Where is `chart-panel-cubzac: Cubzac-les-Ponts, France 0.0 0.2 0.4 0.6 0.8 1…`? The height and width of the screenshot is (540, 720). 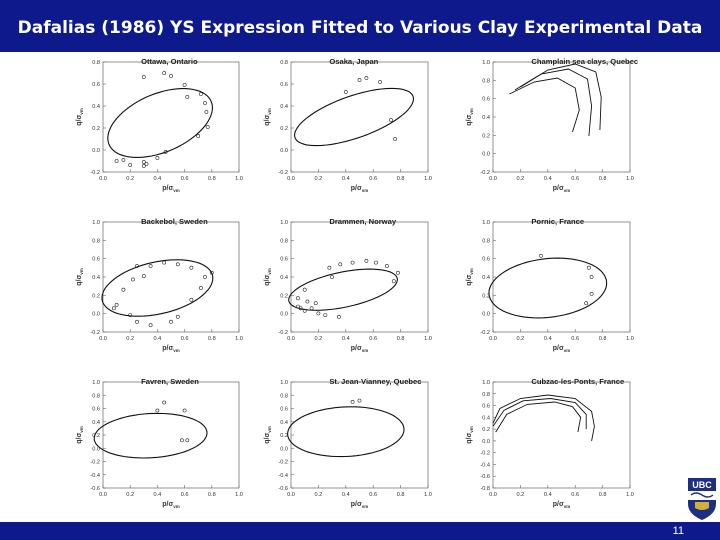
chart-panel-cubzac: Cubzac-les-Ponts, France 0.0 0.2 0.4 0.6 0.8 1… is located at coordinates (550, 443).